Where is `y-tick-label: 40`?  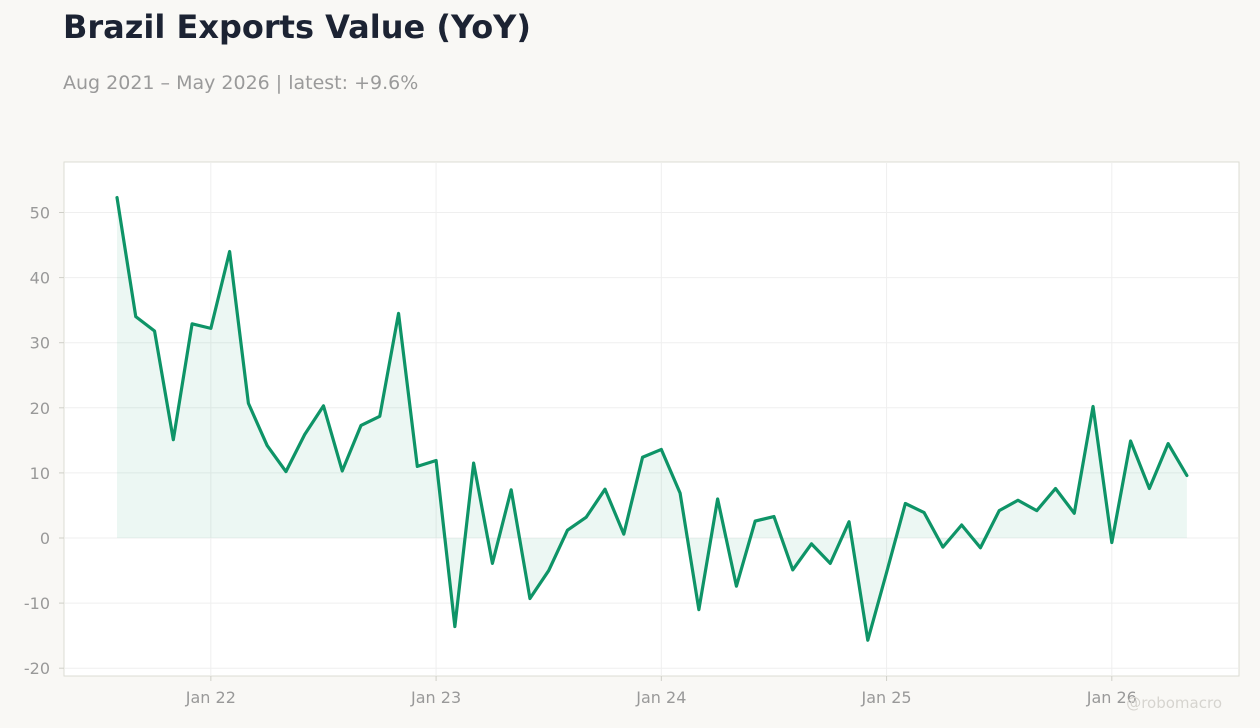
y-tick-label: 40 is located at coordinates (40, 278).